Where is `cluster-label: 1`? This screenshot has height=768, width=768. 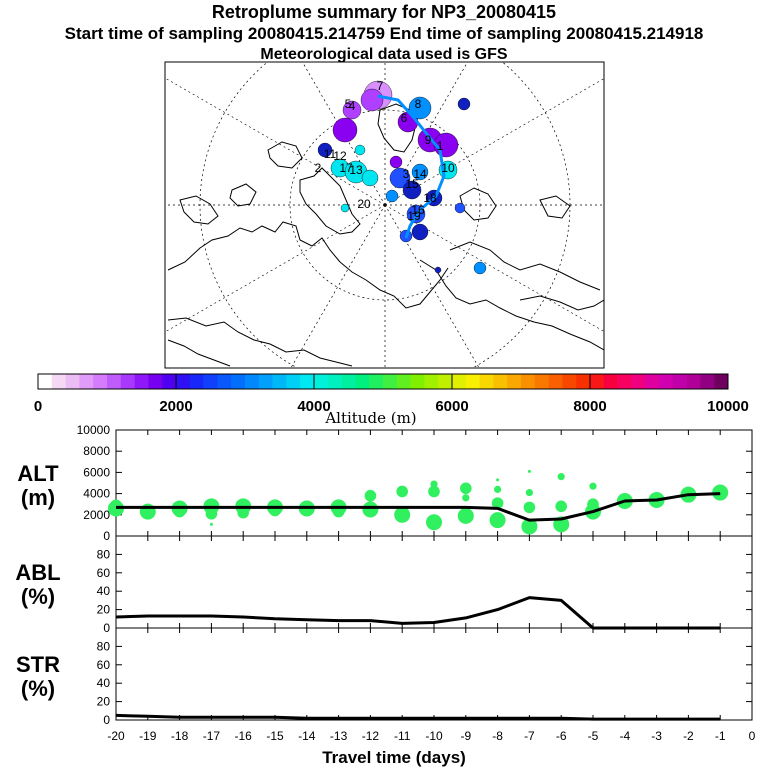 cluster-label: 1 is located at coordinates (440, 146).